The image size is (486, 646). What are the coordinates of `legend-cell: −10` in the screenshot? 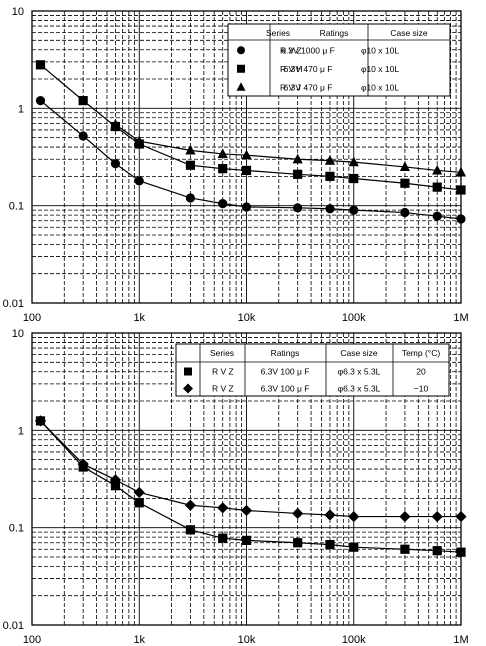 It's located at (421, 389).